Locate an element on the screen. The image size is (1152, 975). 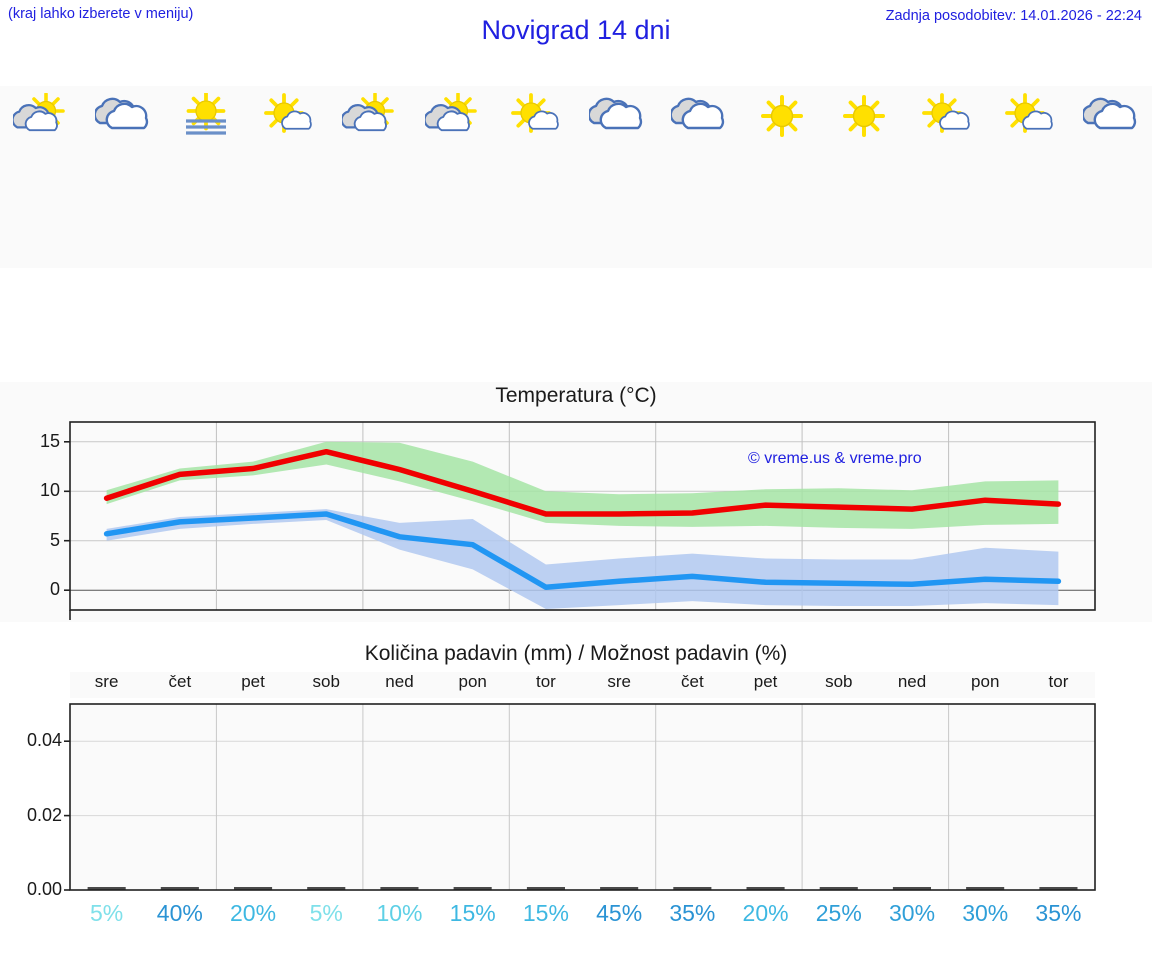
temperature-y-tick-label: 15 is located at coordinates (49, 440).